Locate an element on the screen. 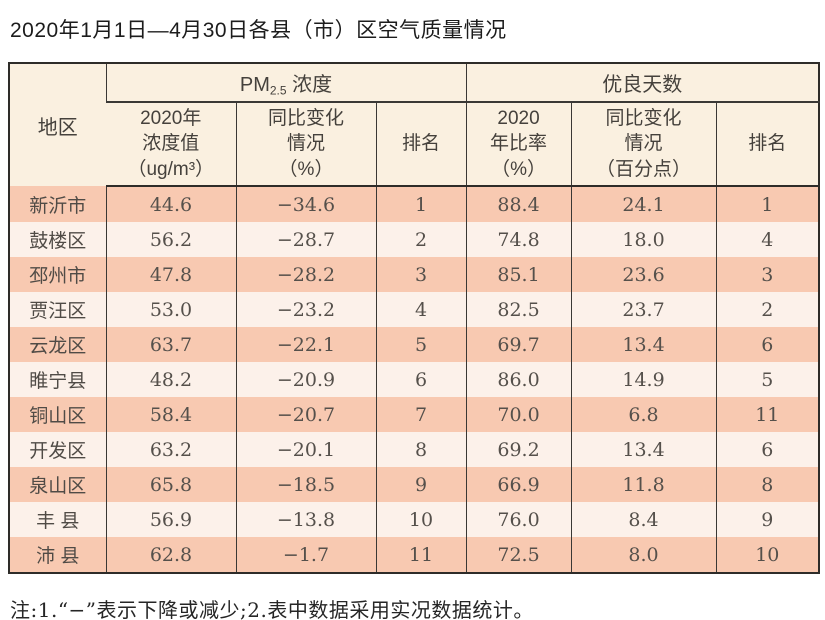 Image resolution: width=825 pixels, height=620 pixels. good-change-cell: 23.7 is located at coordinates (643, 309).